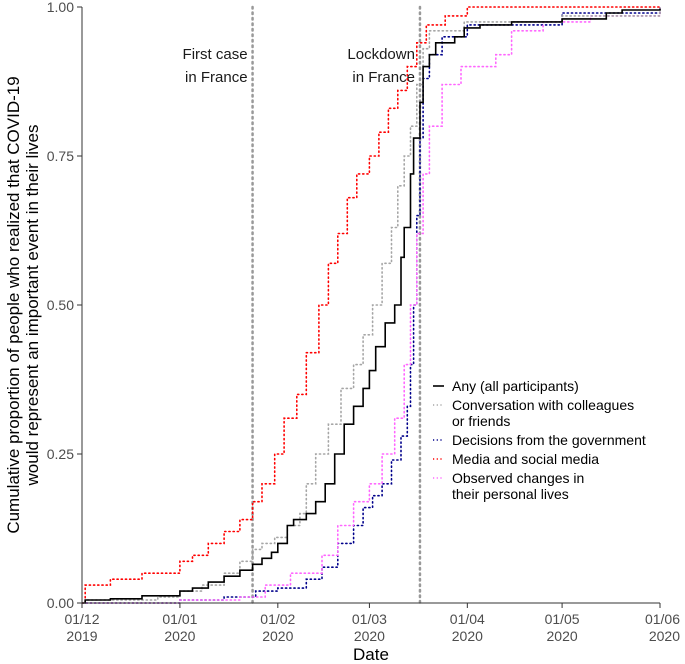 This screenshot has width=685, height=664. Describe the element at coordinates (481, 421) in the screenshot. I see `legend-label-1-line-1: or friends` at that location.